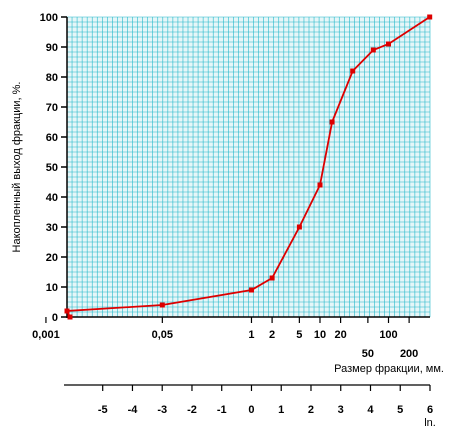 This screenshot has height=430, width=450. What do you see at coordinates (430, 410) in the screenshot?
I see `ln-tick-label: 6` at bounding box center [430, 410].